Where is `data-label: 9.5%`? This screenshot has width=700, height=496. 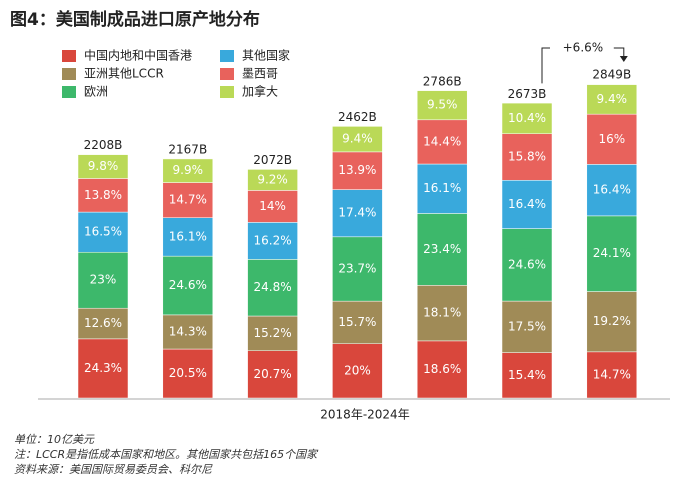 data-label: 9.5% is located at coordinates (442, 105).